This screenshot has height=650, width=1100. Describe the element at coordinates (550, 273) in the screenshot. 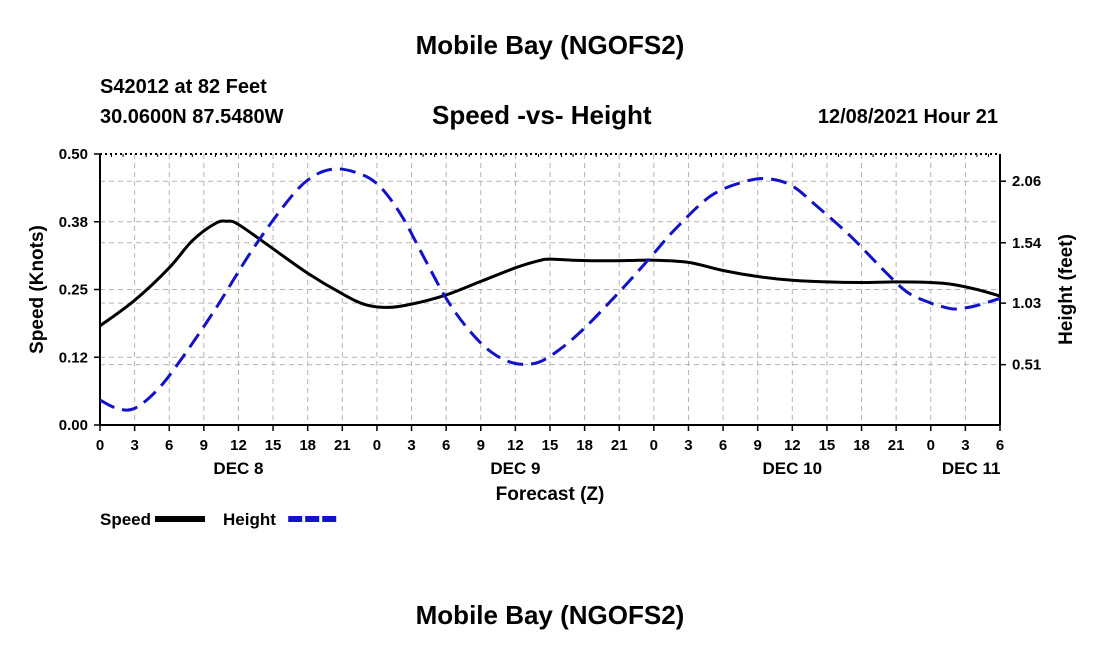

I see `series-line-speed` at that location.